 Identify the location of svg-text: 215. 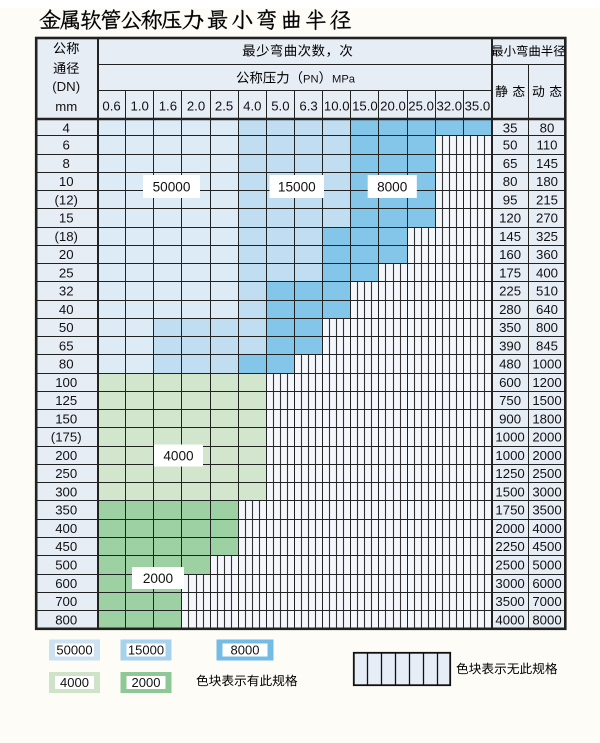
(547, 199).